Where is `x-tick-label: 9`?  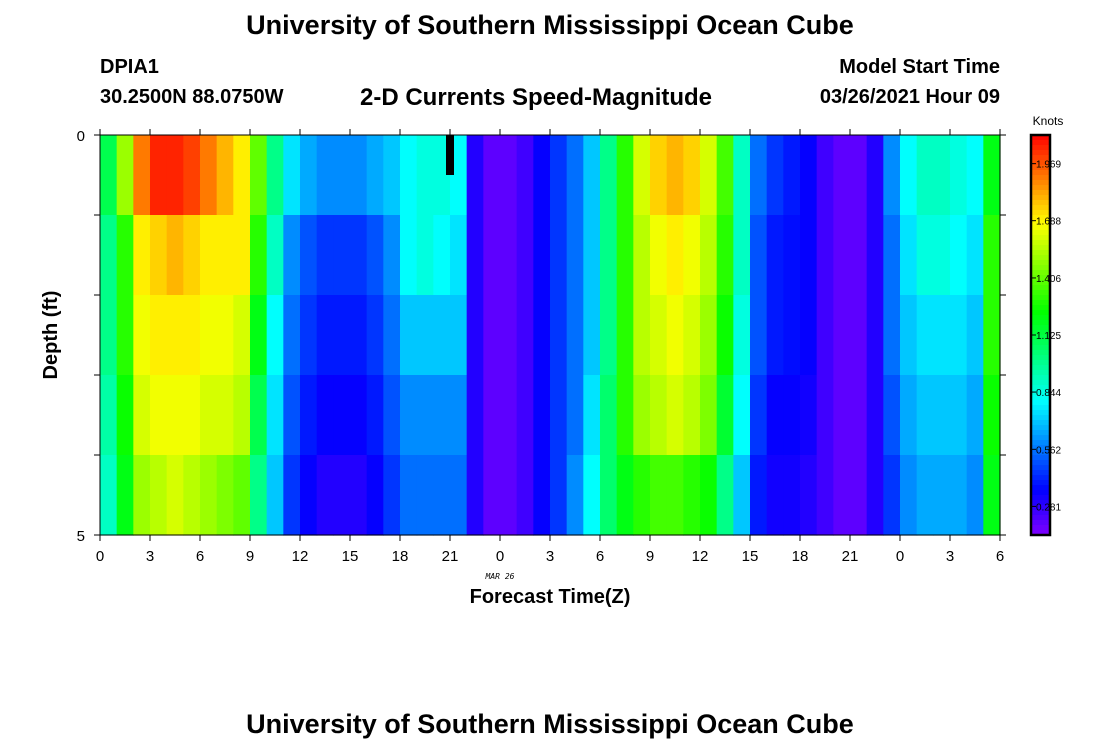
x-tick-label: 9 is located at coordinates (250, 556).